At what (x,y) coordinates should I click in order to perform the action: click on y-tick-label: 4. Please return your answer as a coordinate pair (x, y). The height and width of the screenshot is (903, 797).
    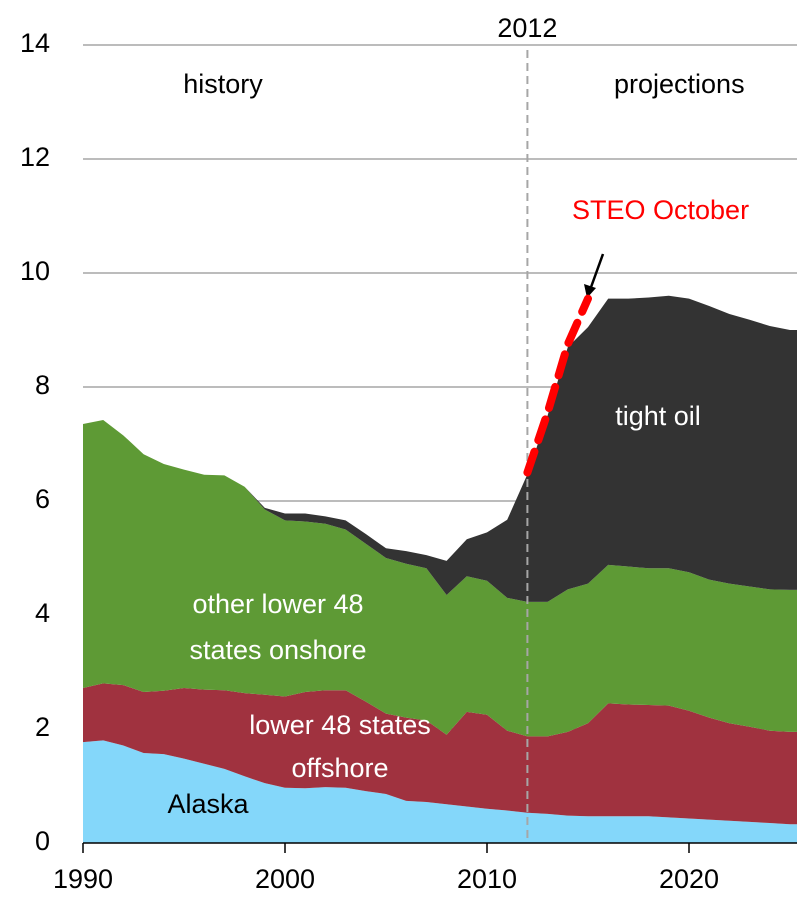
    Looking at the image, I should click on (42, 613).